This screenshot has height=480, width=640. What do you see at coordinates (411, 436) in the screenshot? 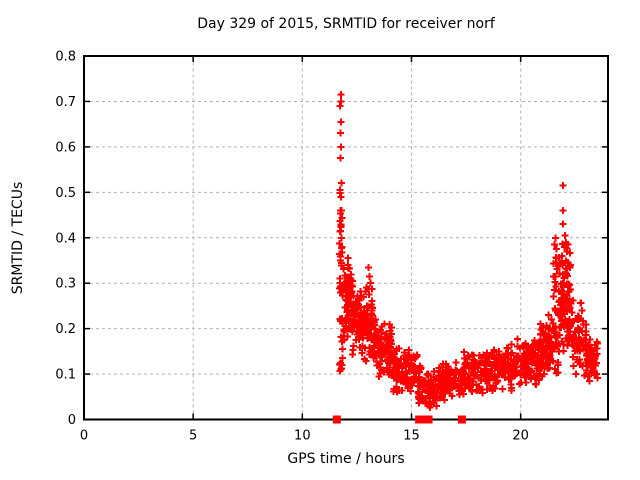
I see `x-tick-label: 15` at bounding box center [411, 436].